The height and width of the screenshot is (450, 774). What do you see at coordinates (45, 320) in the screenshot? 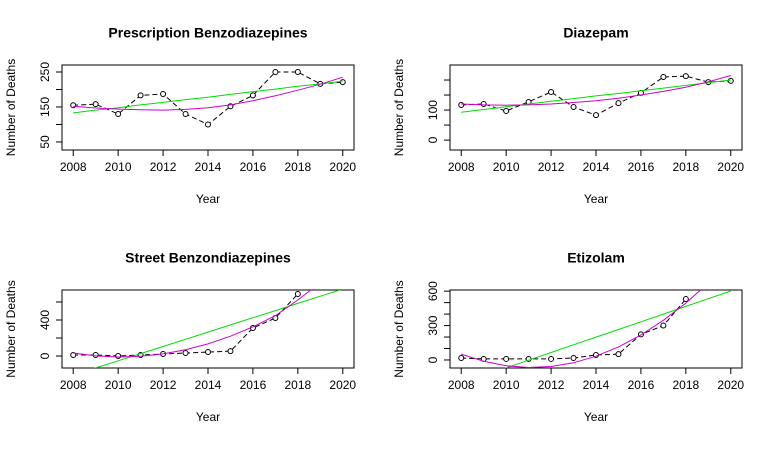
I see `y-tick-label: 400` at bounding box center [45, 320].